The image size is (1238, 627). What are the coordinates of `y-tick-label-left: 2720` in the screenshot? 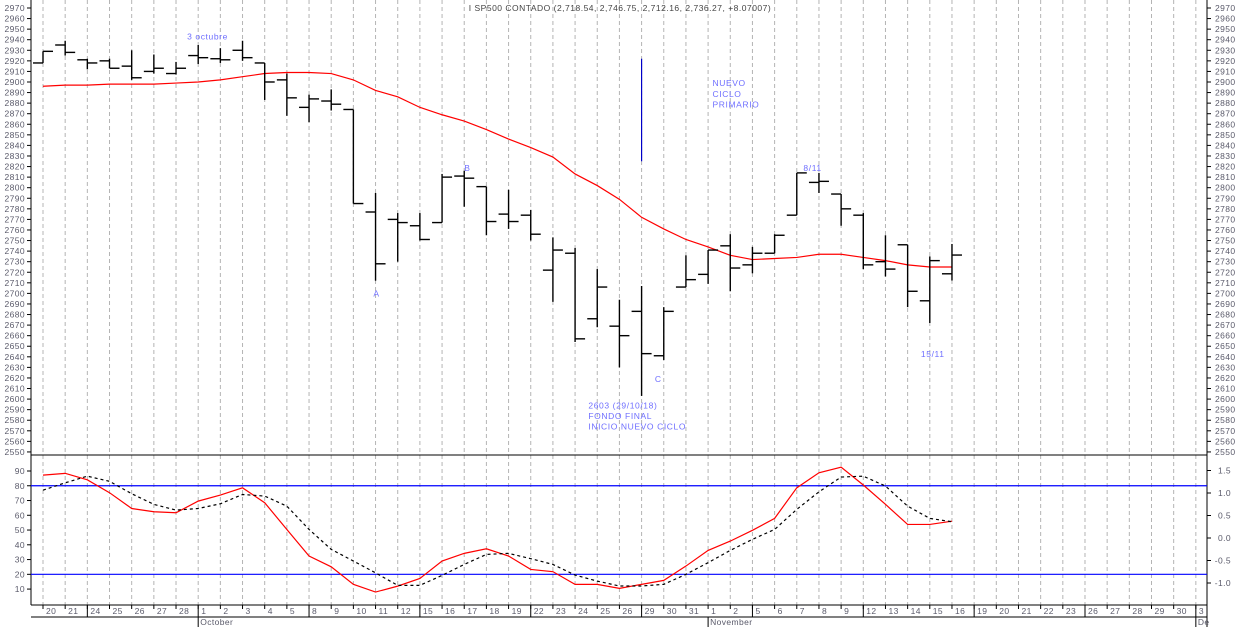 It's located at (14, 272).